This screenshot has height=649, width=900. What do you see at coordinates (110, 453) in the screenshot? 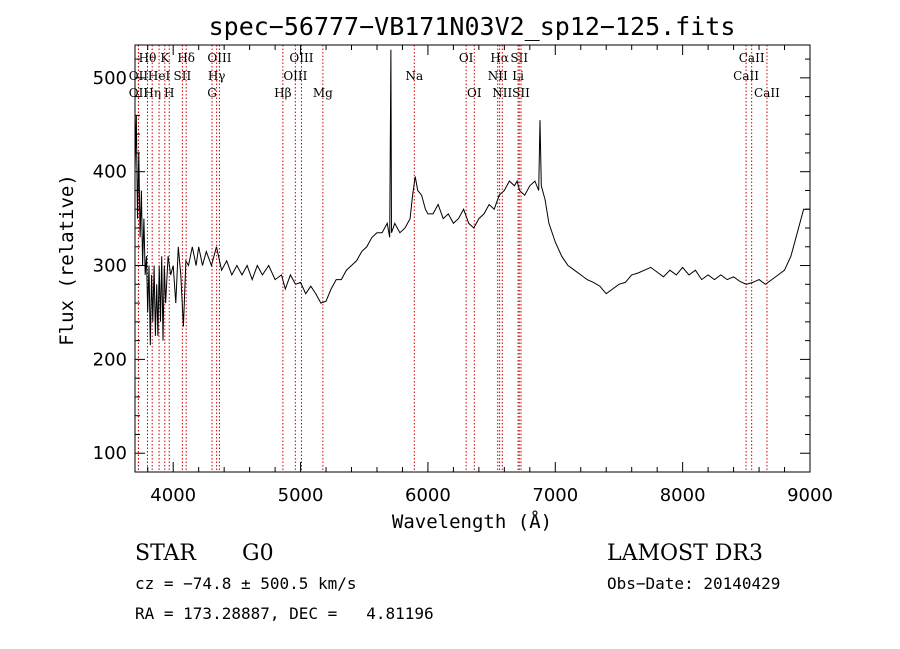
I see `y-tick-label: 100` at bounding box center [110, 453].